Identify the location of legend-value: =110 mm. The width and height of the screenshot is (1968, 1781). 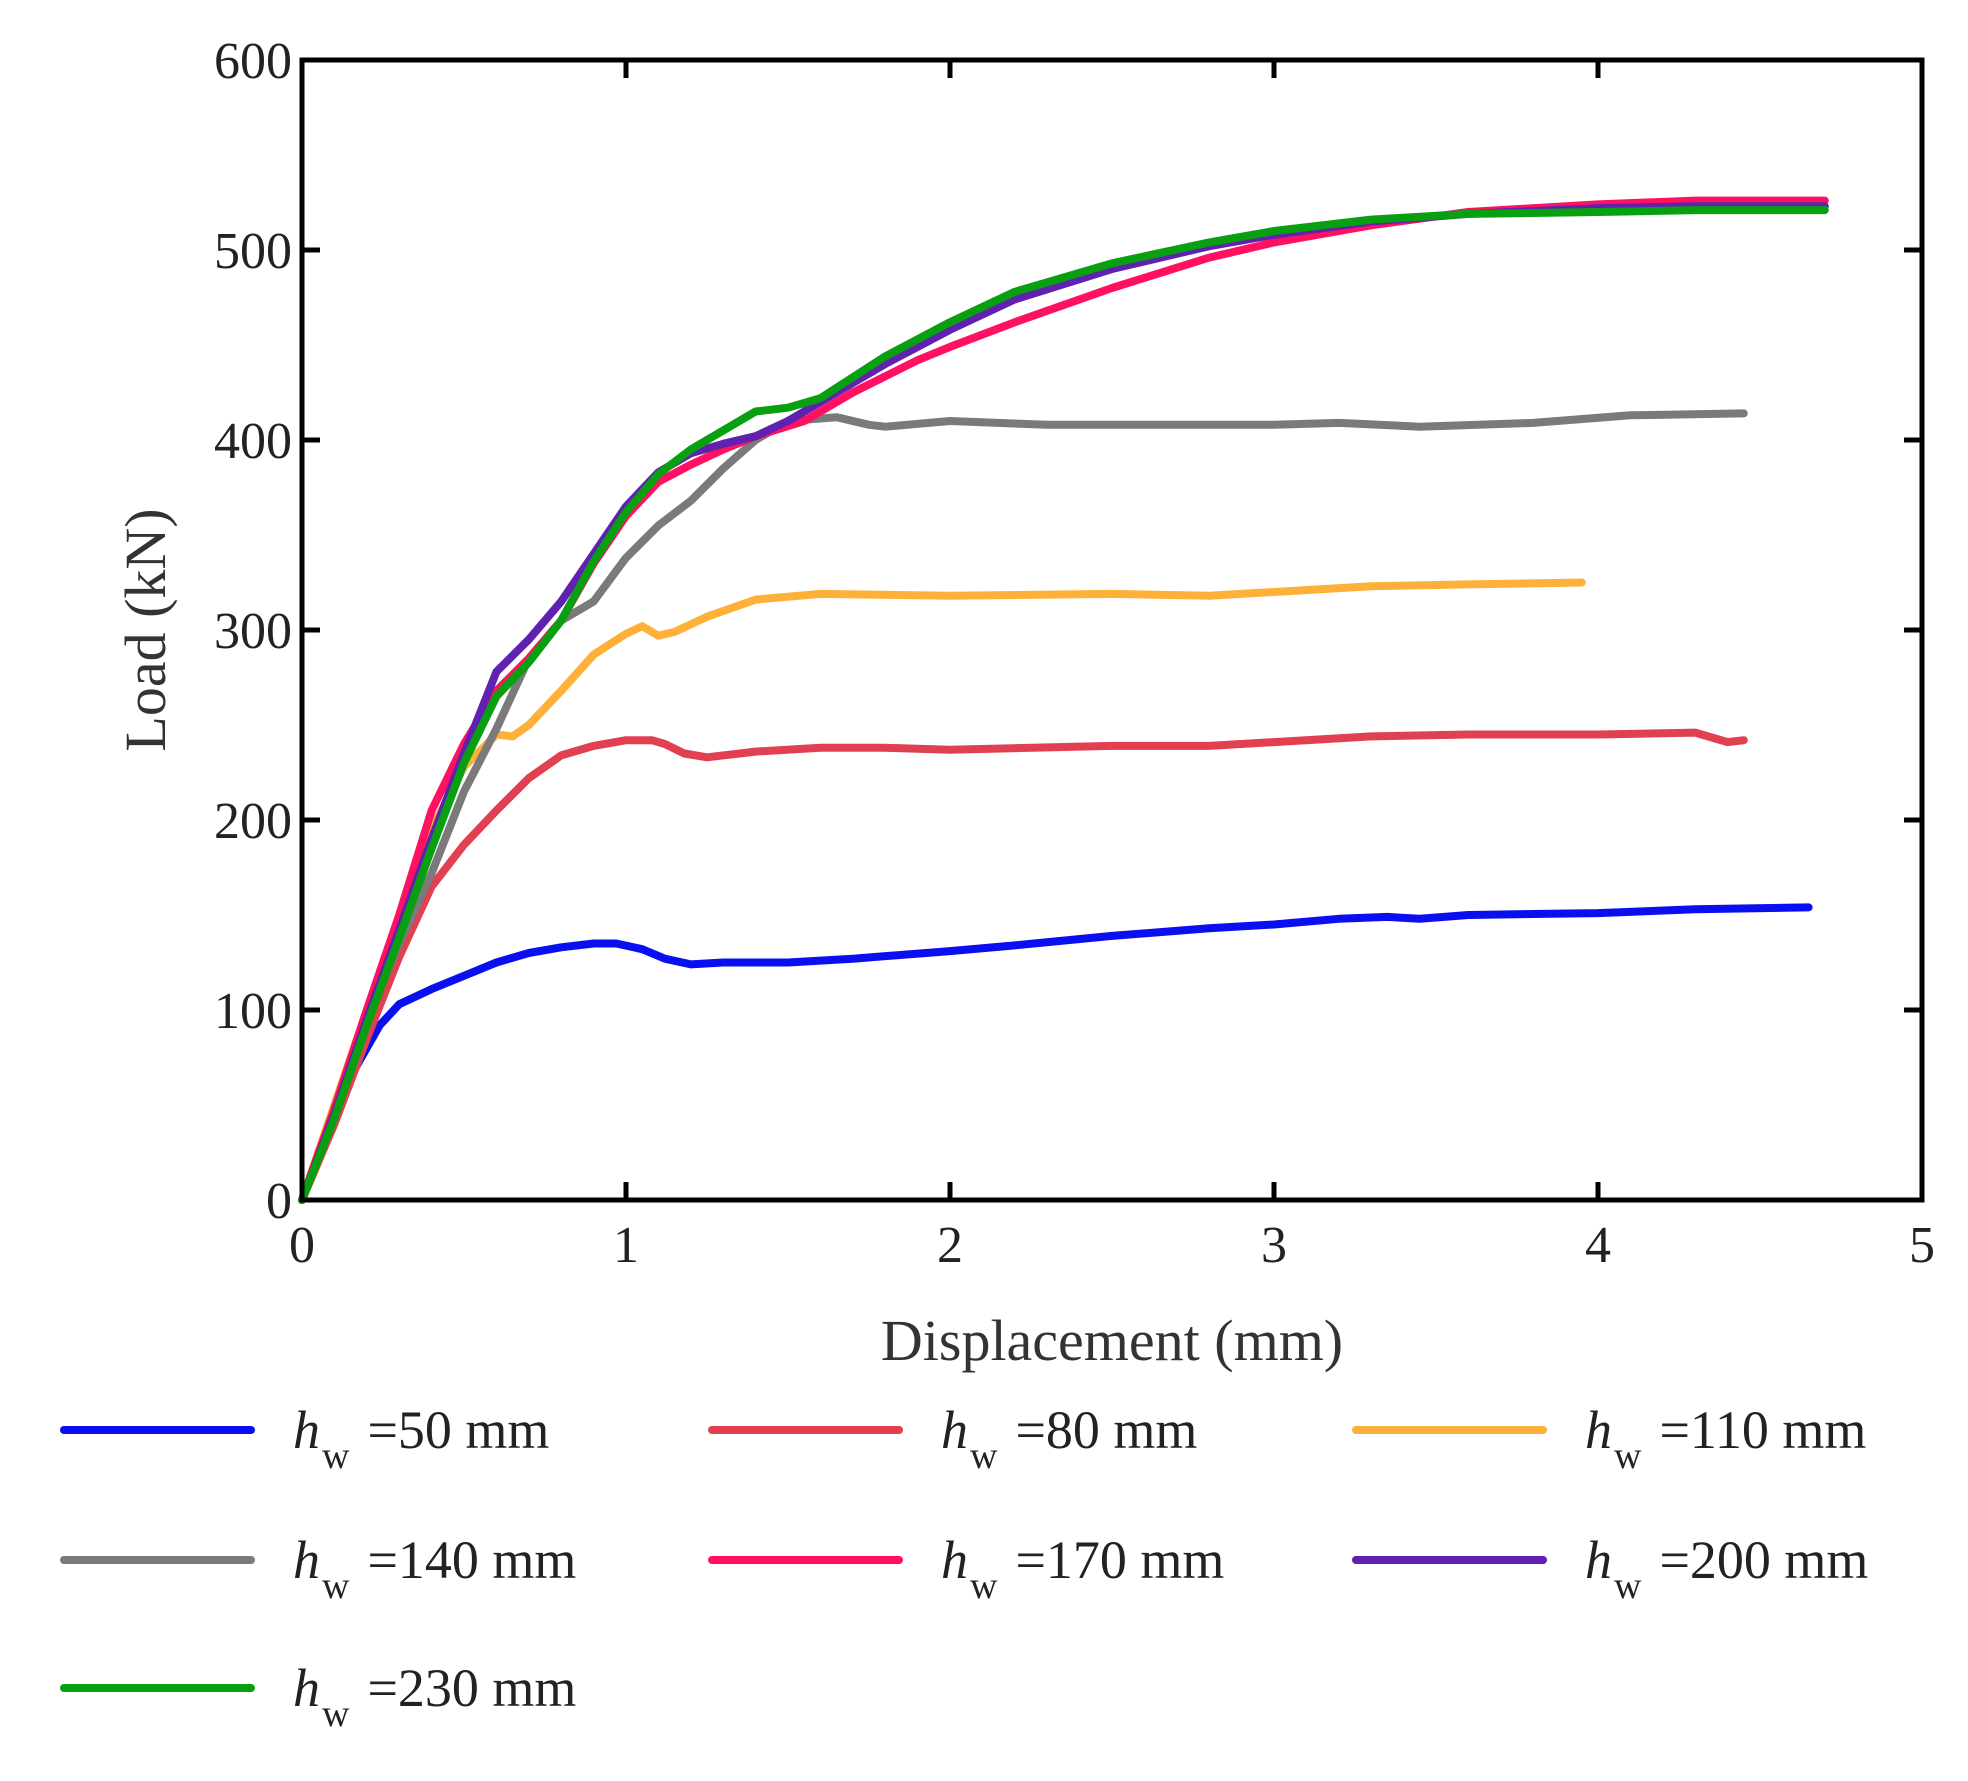
(1763, 1430).